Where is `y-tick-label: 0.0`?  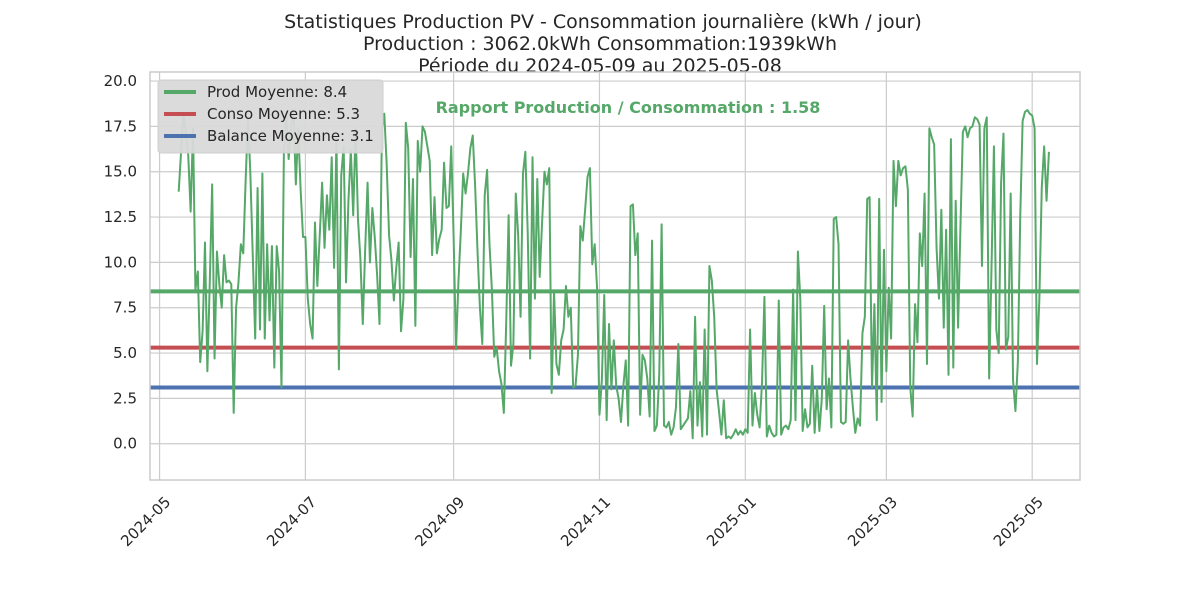 y-tick-label: 0.0 is located at coordinates (125, 444).